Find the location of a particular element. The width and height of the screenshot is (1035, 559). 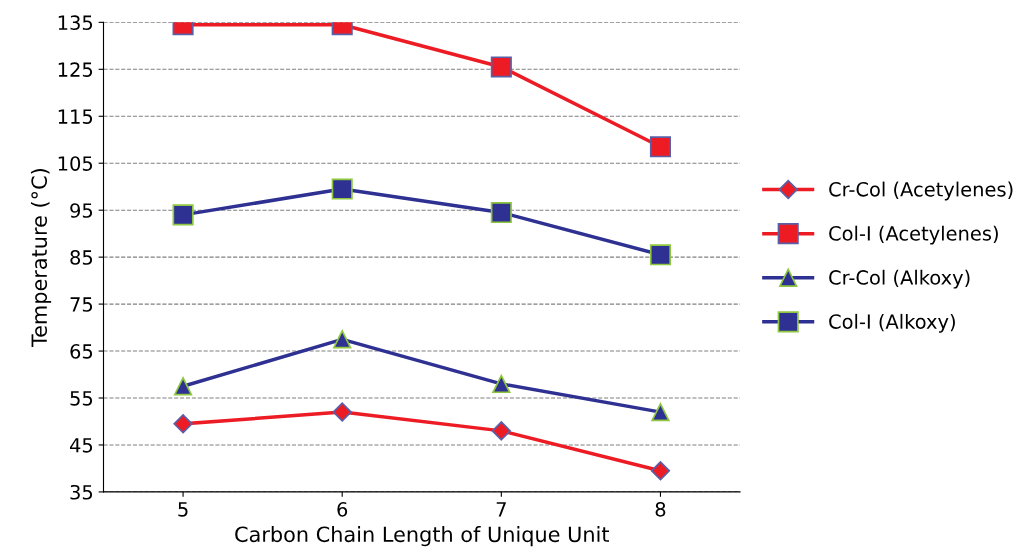

y-tick-label: 105 is located at coordinates (75, 163).